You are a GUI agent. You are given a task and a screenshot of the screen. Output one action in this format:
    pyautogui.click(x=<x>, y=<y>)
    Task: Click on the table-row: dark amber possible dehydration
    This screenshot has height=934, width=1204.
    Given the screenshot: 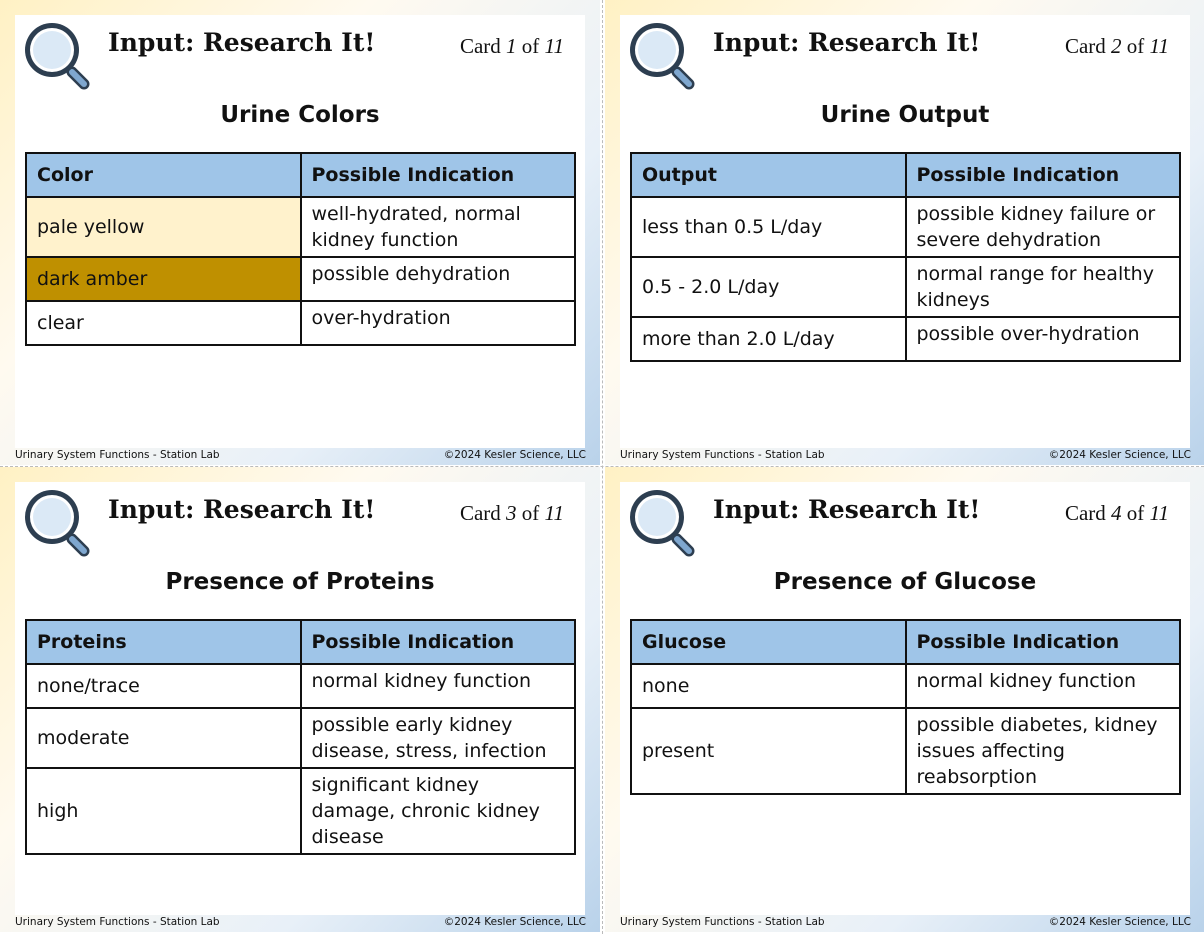 What is the action you would take?
    pyautogui.click(x=300, y=279)
    